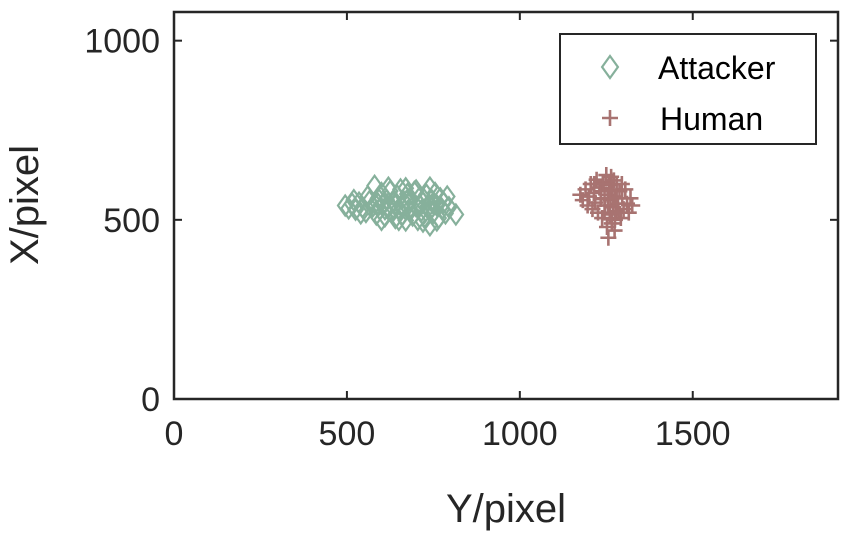 The image size is (855, 538). I want to click on y-tick-label: 500, so click(131, 221).